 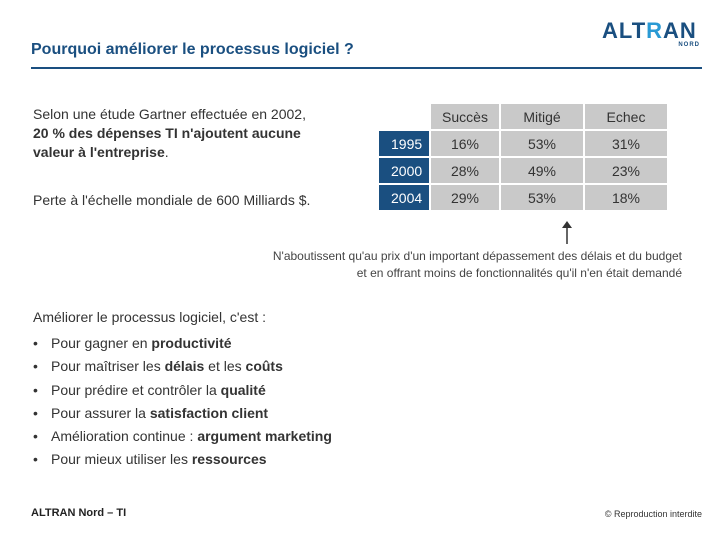 What do you see at coordinates (101, 152) in the screenshot?
I see `intro-line-3: valeur à l'entreprise.` at bounding box center [101, 152].